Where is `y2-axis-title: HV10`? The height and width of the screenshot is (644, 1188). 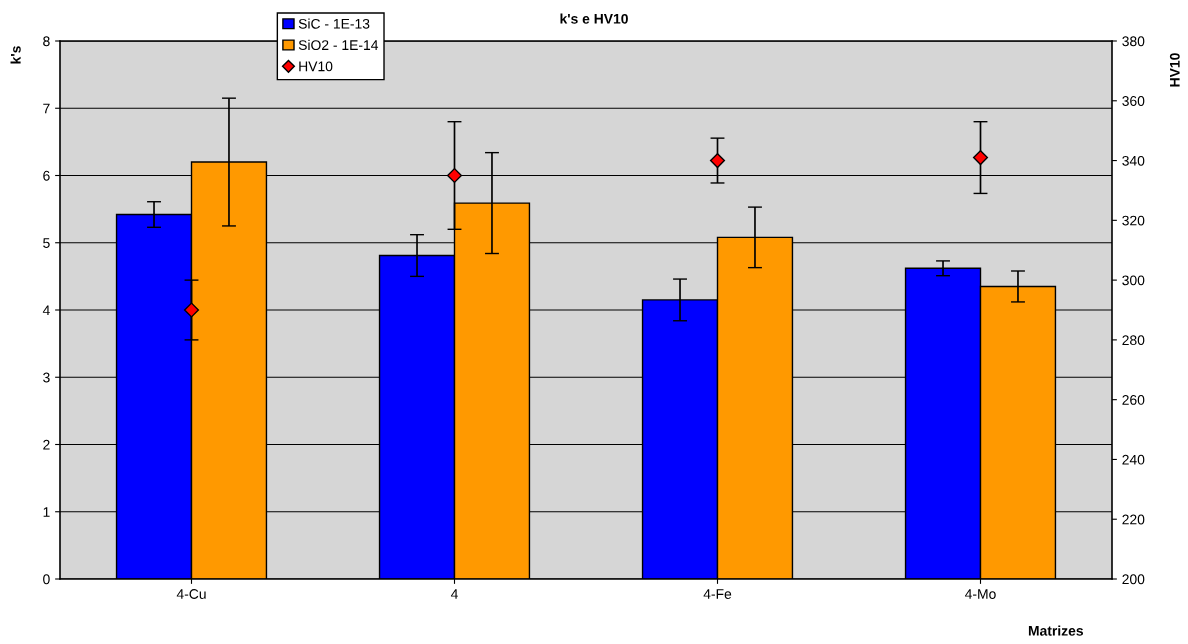 y2-axis-title: HV10 is located at coordinates (1174, 70).